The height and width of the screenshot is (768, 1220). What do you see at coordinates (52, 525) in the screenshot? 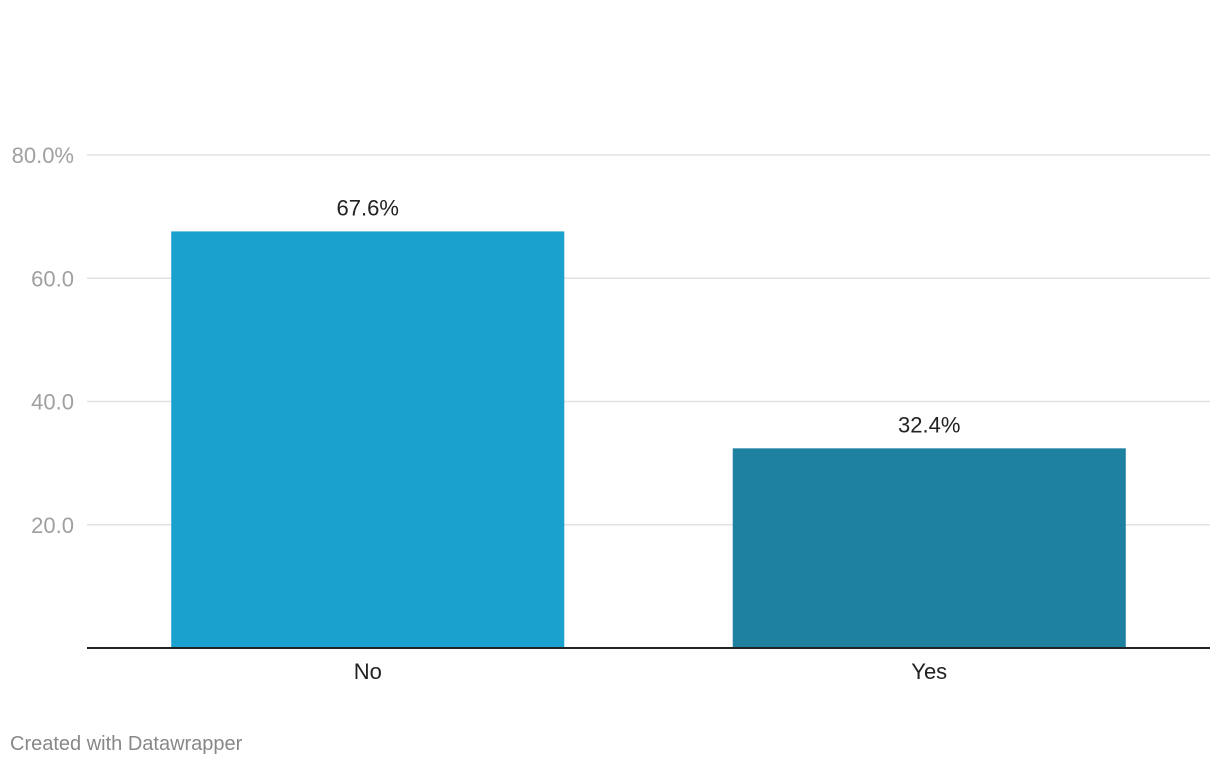
I see `y-tick-label: 20.0` at bounding box center [52, 525].